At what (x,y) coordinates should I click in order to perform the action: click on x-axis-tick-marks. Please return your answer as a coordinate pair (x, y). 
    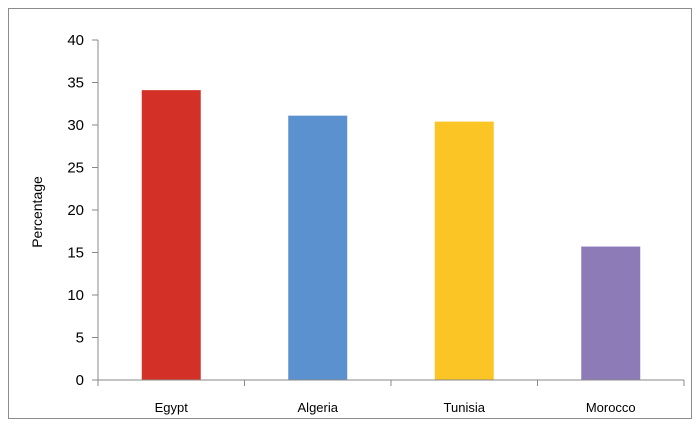
    Looking at the image, I should click on (391, 383).